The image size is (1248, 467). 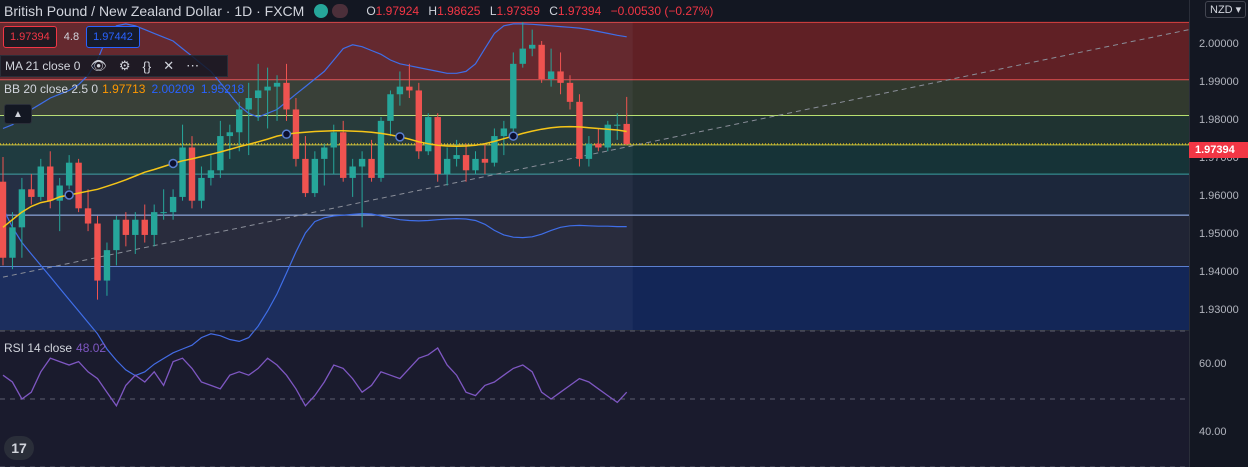 What do you see at coordinates (1218, 150) in the screenshot?
I see `current-price-badge: 1.97394` at bounding box center [1218, 150].